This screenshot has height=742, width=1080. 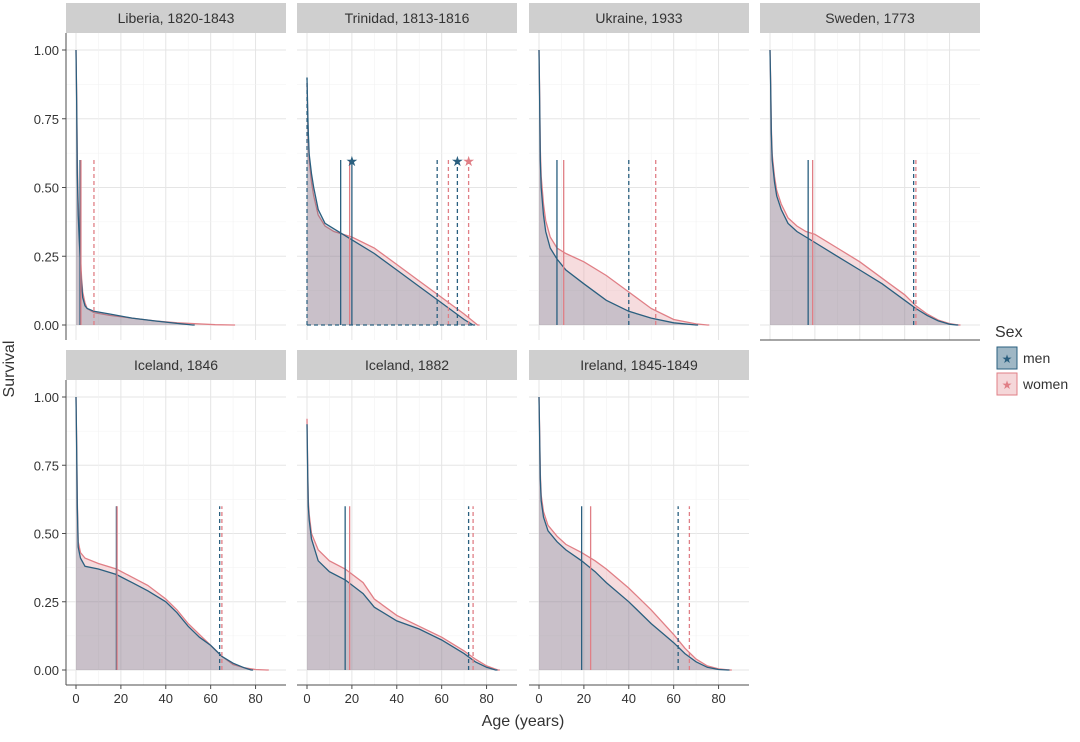 I want to click on panel-title: Iceland, 1846, so click(x=176, y=365).